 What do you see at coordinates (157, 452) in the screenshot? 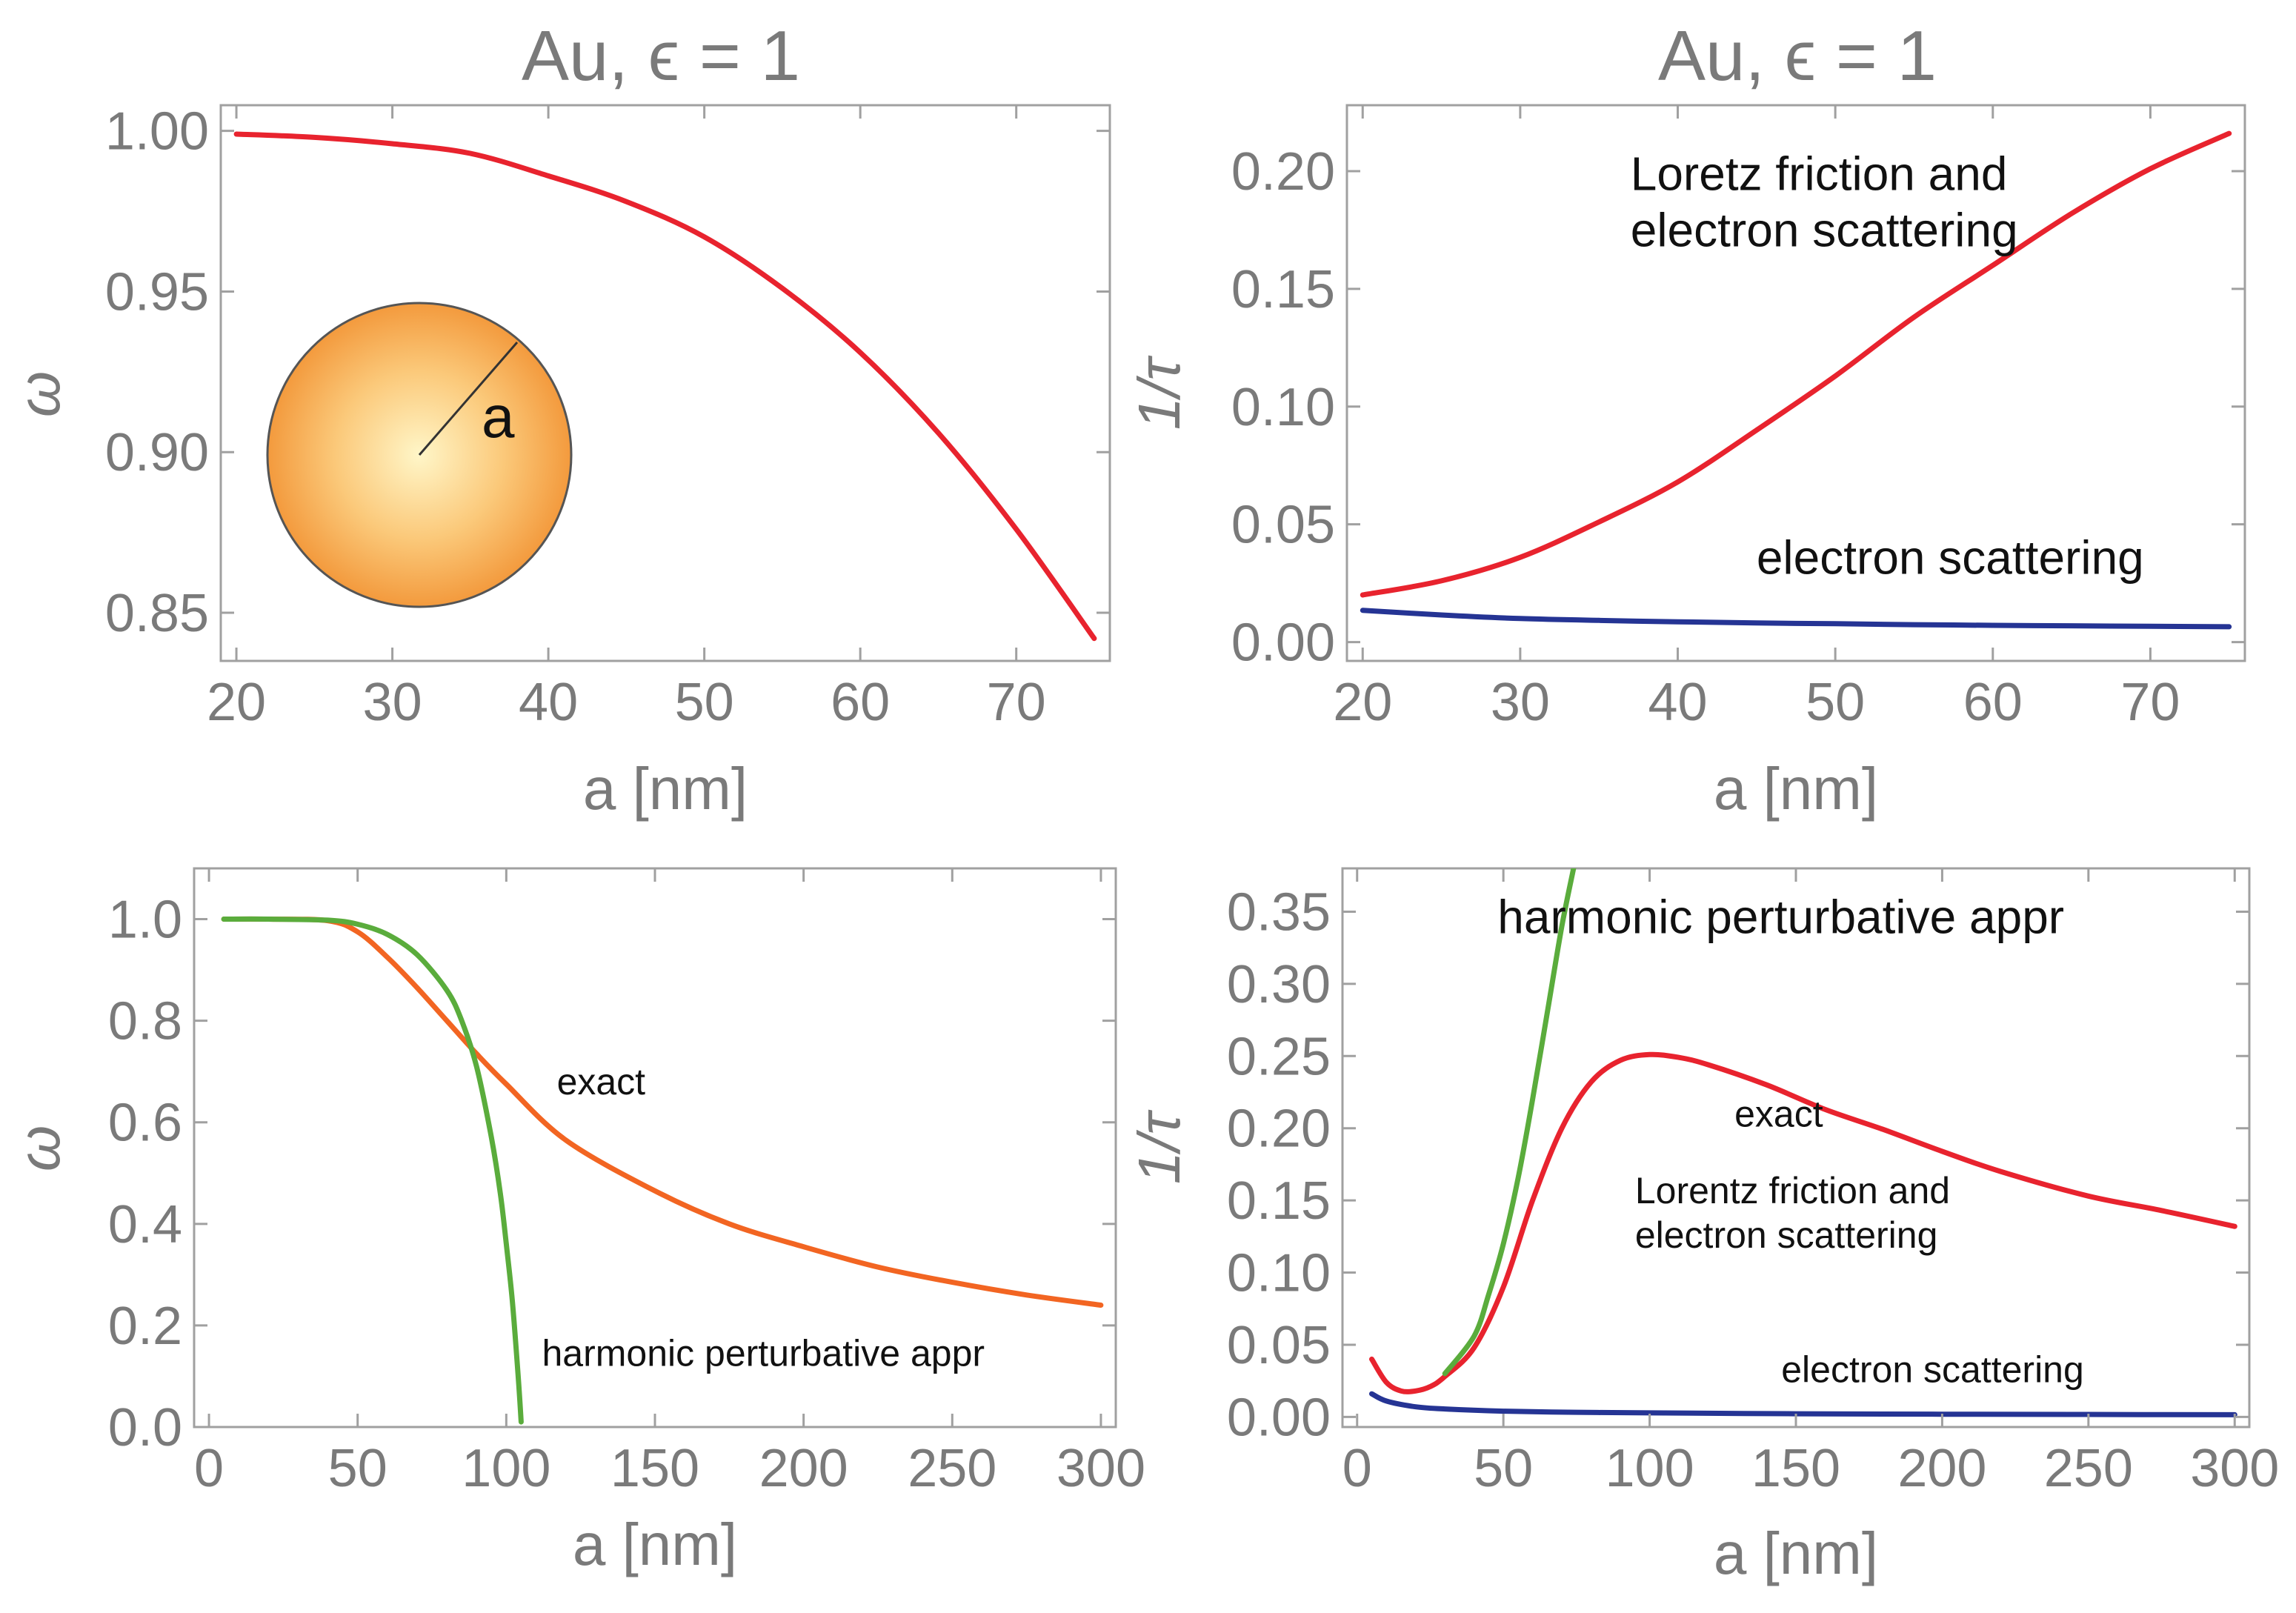
I see `y-tick-label: 0.90` at bounding box center [157, 452].